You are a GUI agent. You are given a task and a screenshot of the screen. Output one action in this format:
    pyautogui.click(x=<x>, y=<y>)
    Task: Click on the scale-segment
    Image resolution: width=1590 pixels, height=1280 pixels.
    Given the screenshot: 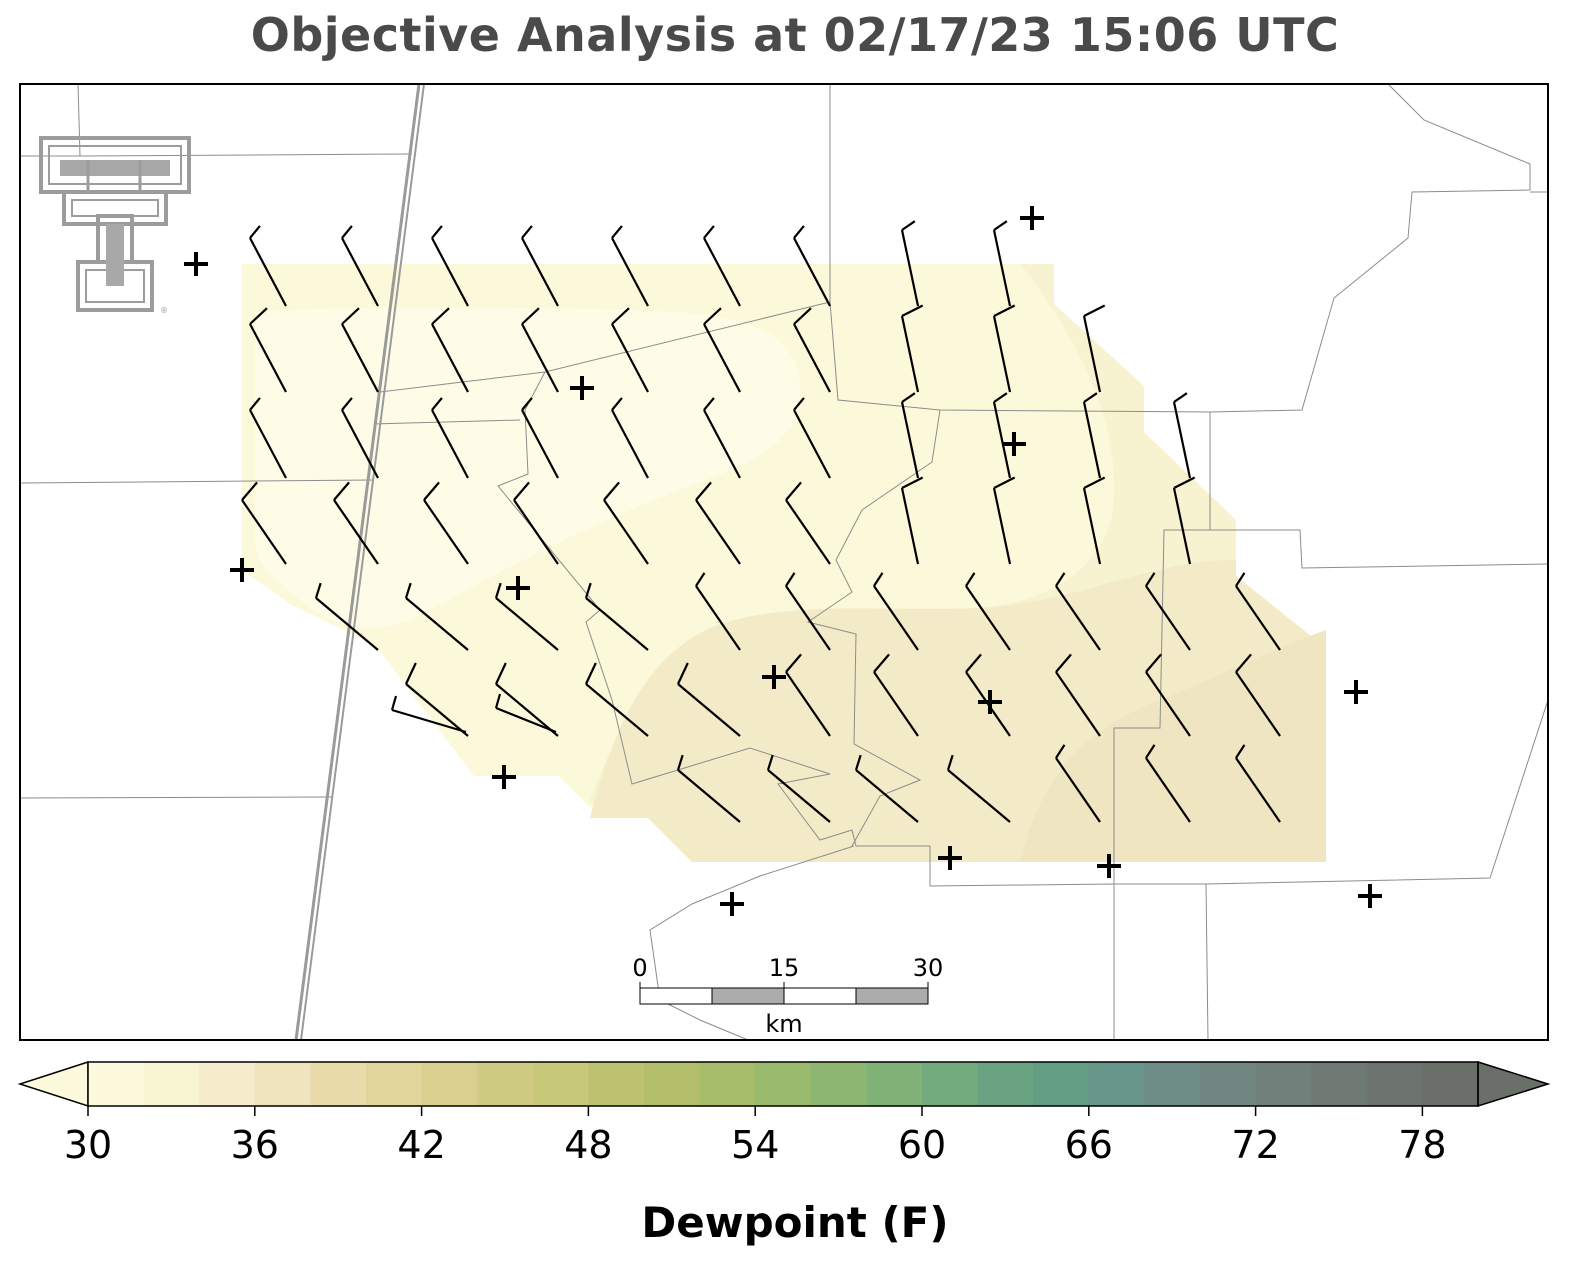 What is the action you would take?
    pyautogui.click(x=676, y=996)
    